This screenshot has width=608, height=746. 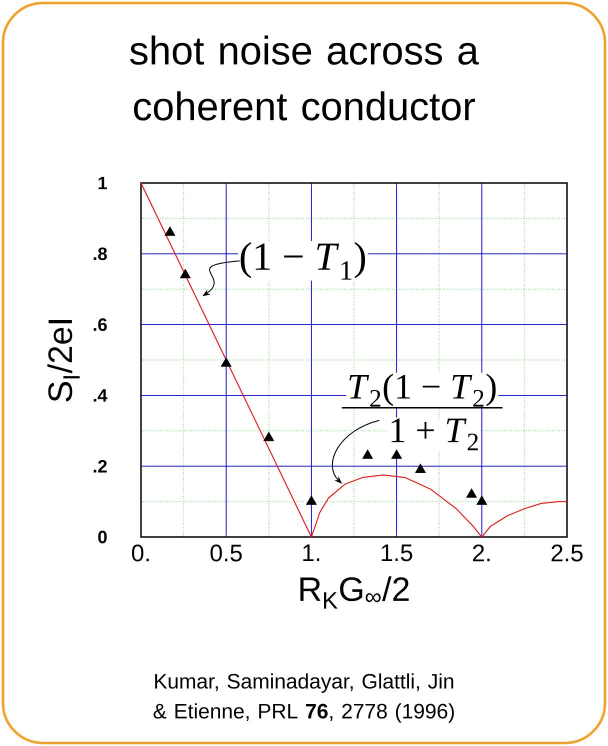 What do you see at coordinates (102, 183) in the screenshot?
I see `y-tick-label: 1` at bounding box center [102, 183].